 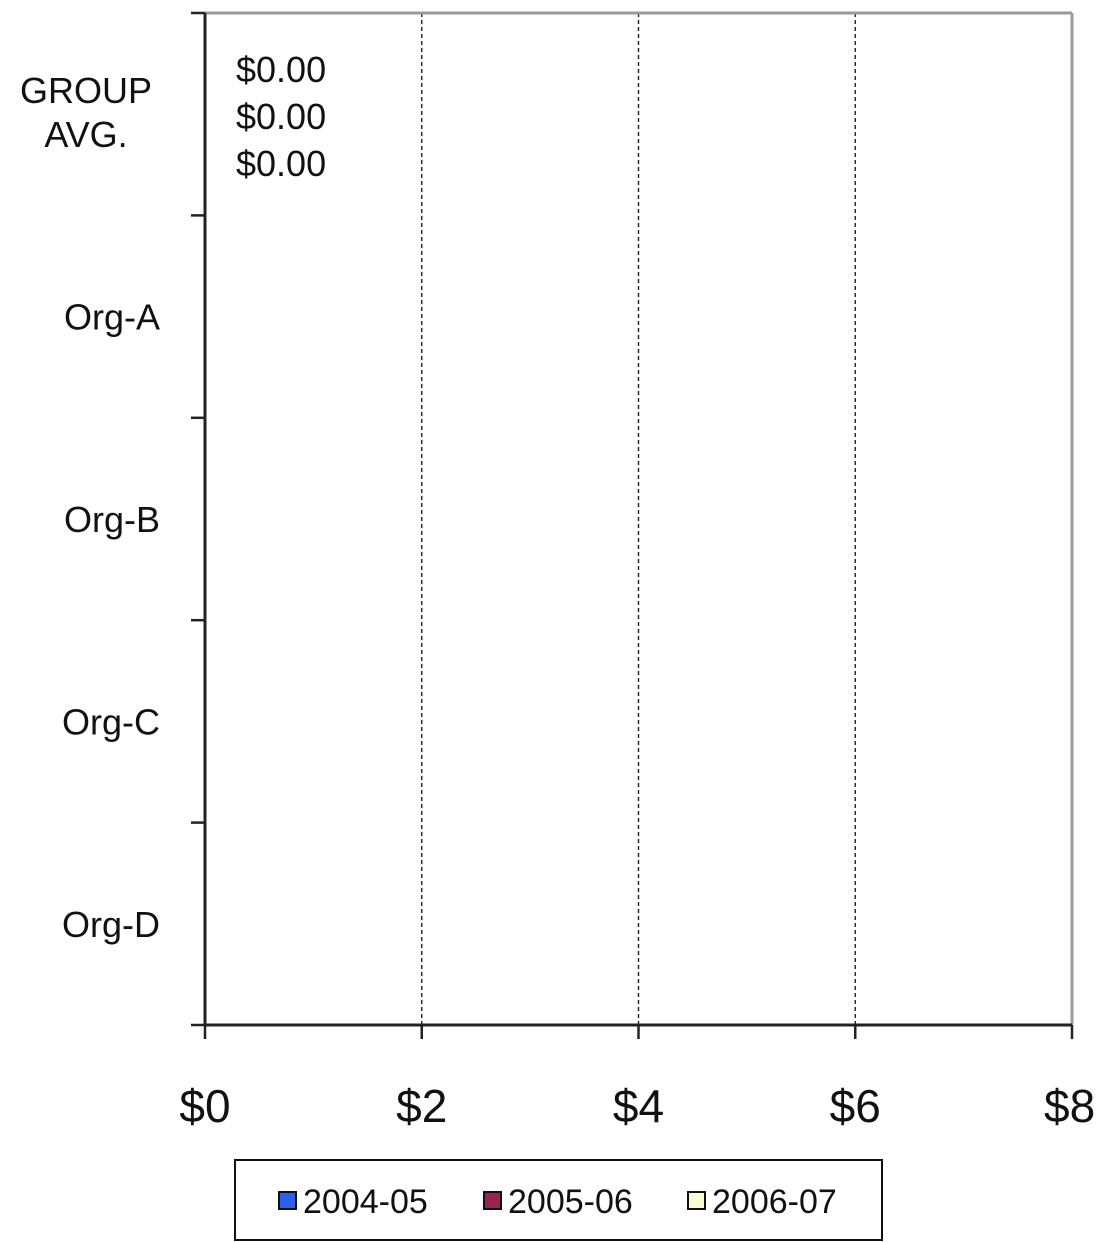 I want to click on data-label-0-0: $0.00, so click(x=281, y=69).